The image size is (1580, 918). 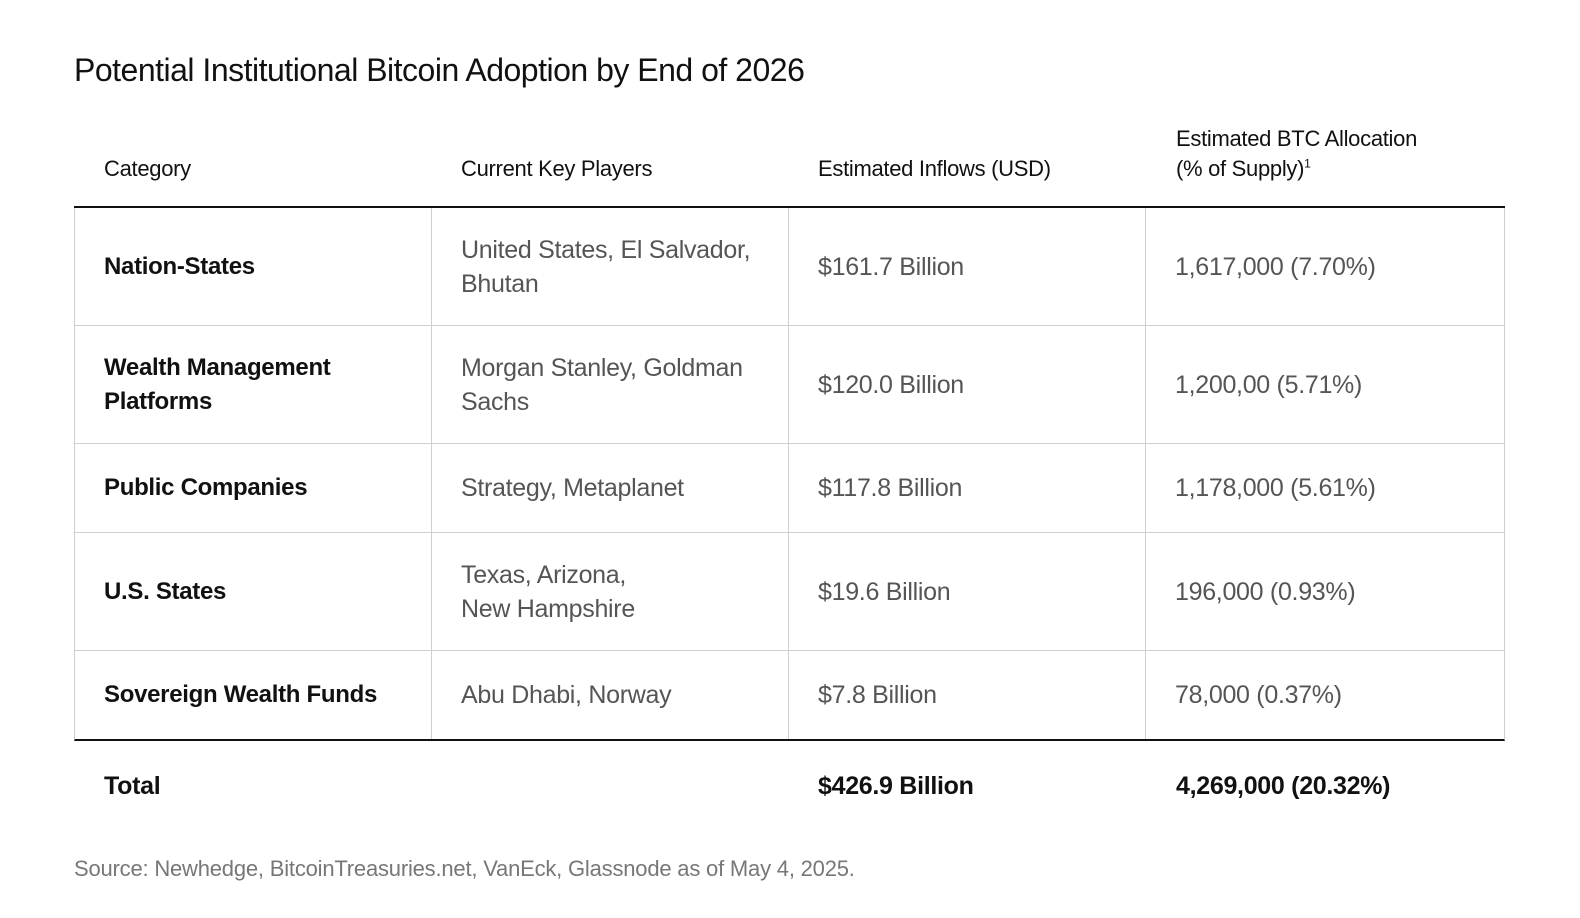 I want to click on total-row: Total $426.9 Billion 4,269,000 (20.32%), so click(x=789, y=789).